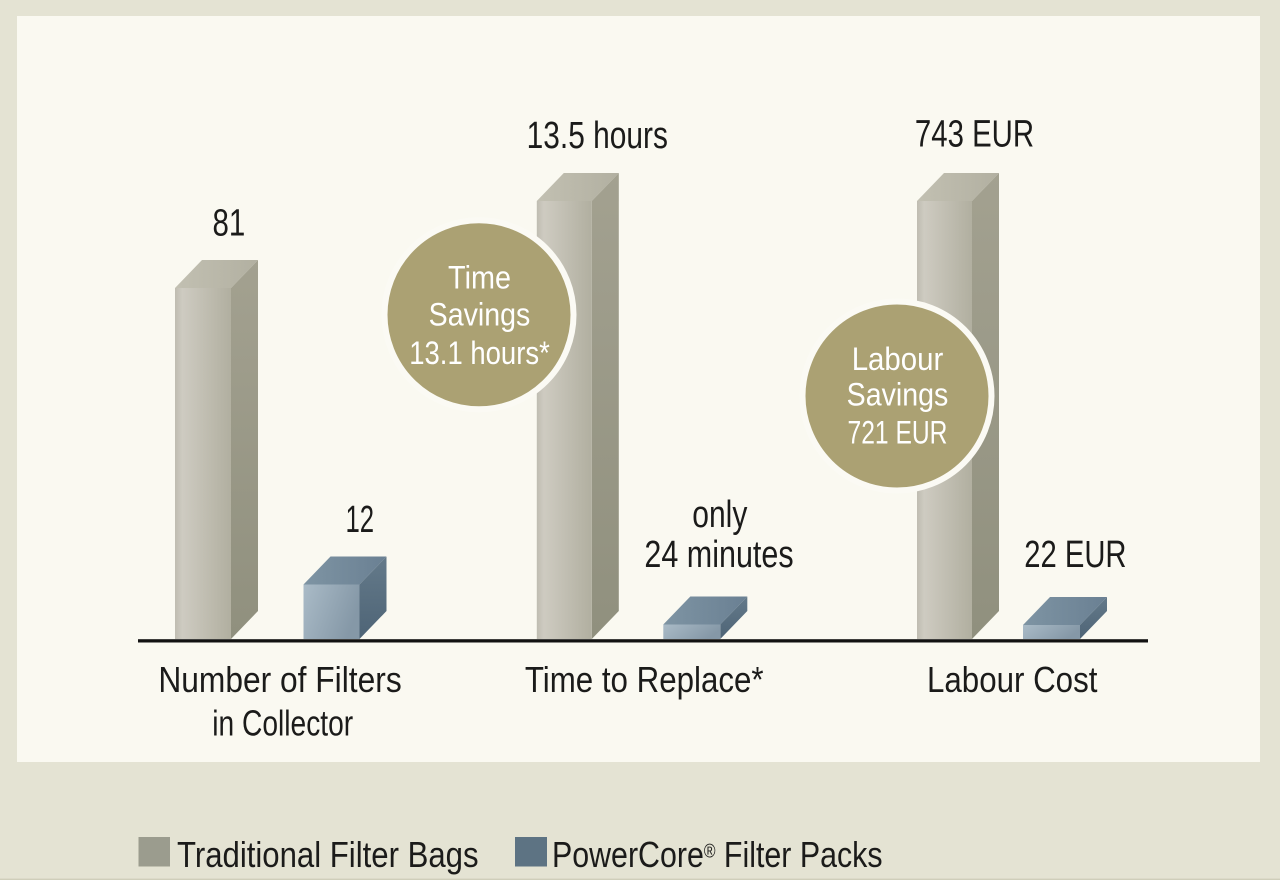  I want to click on svg-text: 12, so click(359, 519).